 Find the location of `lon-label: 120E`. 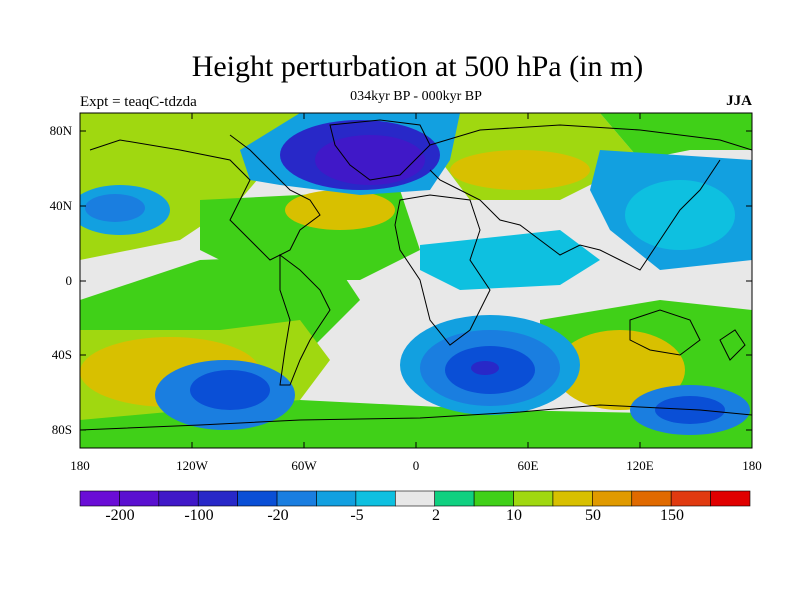

lon-label: 120E is located at coordinates (640, 465).